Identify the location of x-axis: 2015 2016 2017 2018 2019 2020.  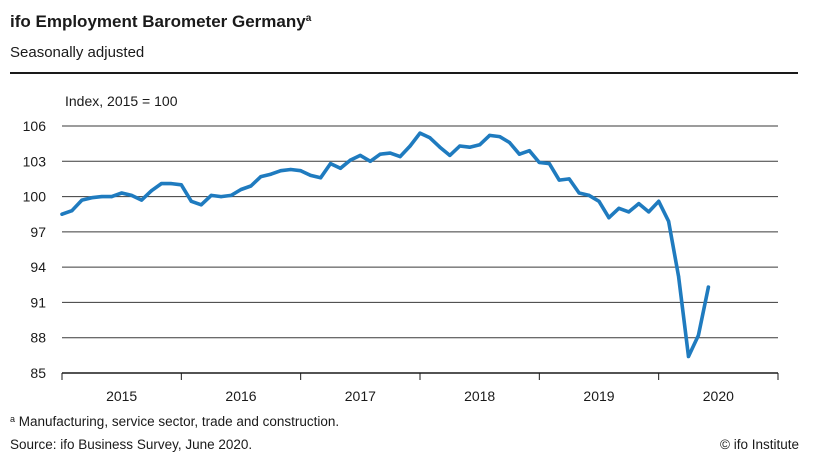
(420, 388).